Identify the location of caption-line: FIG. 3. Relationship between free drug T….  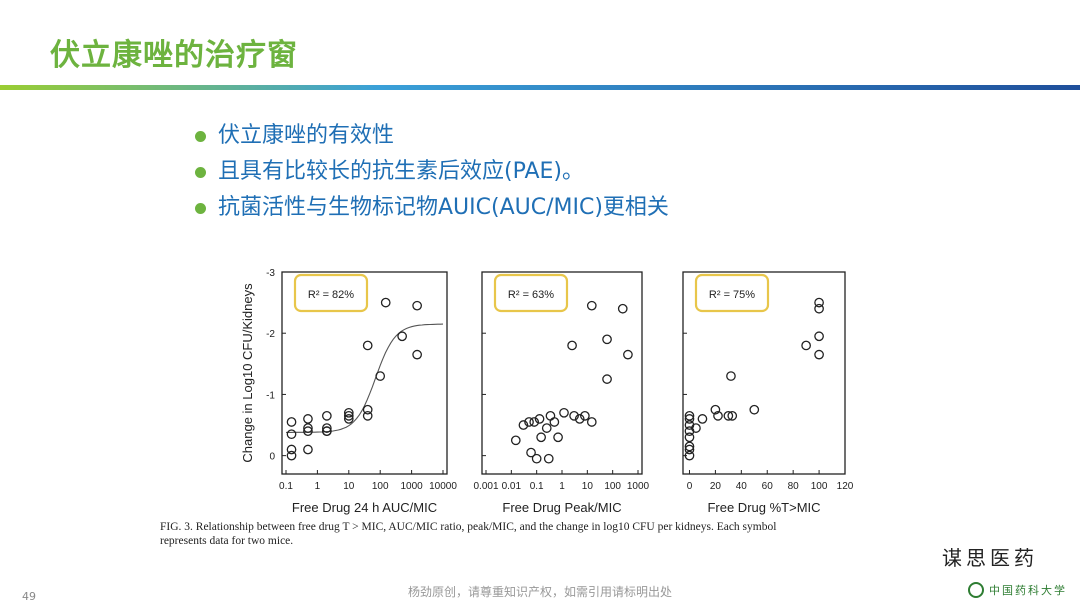
(468, 527).